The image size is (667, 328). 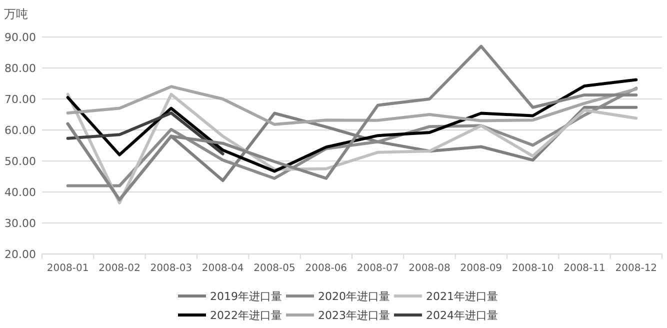 I want to click on legend-item: 2021年进口量, so click(x=446, y=296).